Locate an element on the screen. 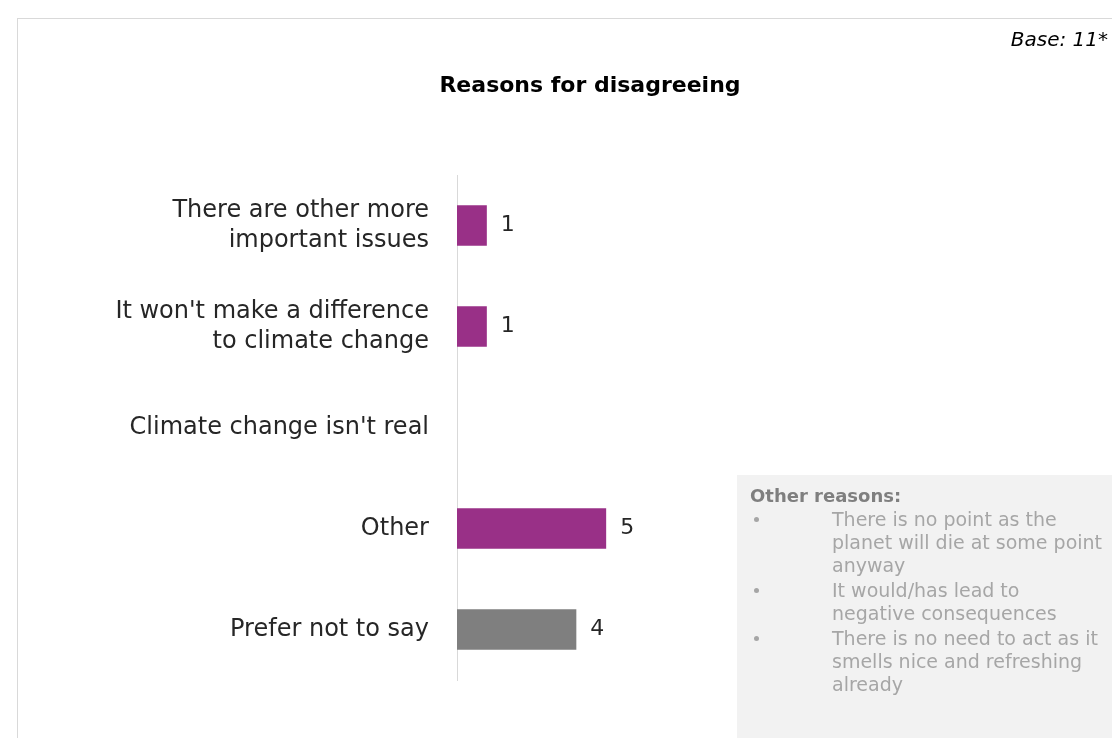 This screenshot has height=738, width=1112. y-tick-label: Climate change isn't real is located at coordinates (279, 425).